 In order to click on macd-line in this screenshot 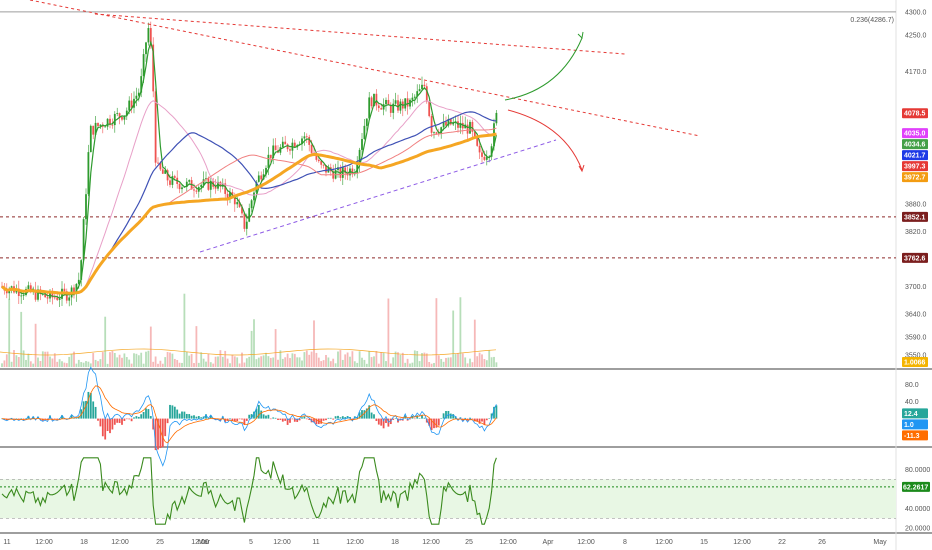, I will do `click(249, 416)`.